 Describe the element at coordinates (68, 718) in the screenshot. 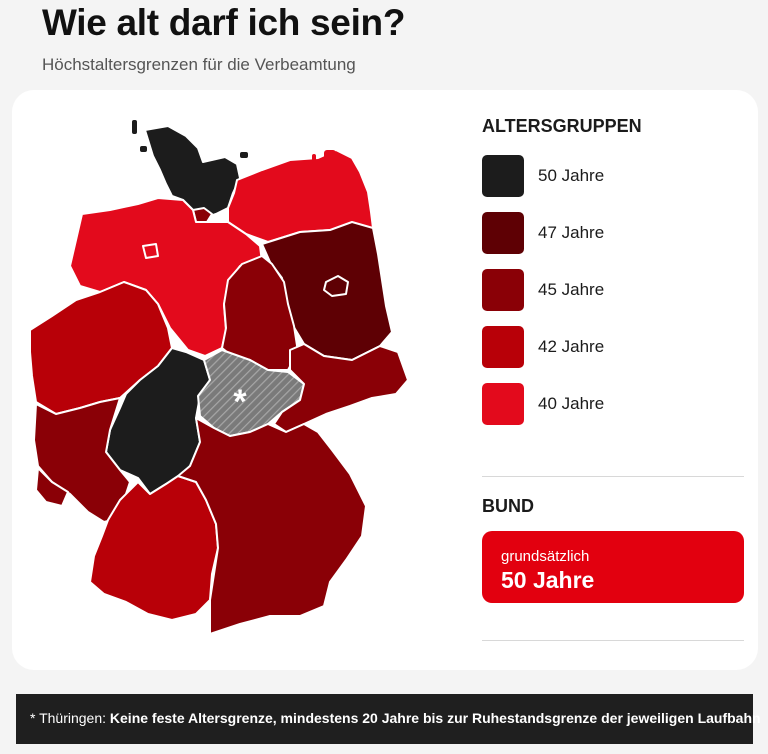

I see `footnote-prefix: * Thüringen:` at that location.